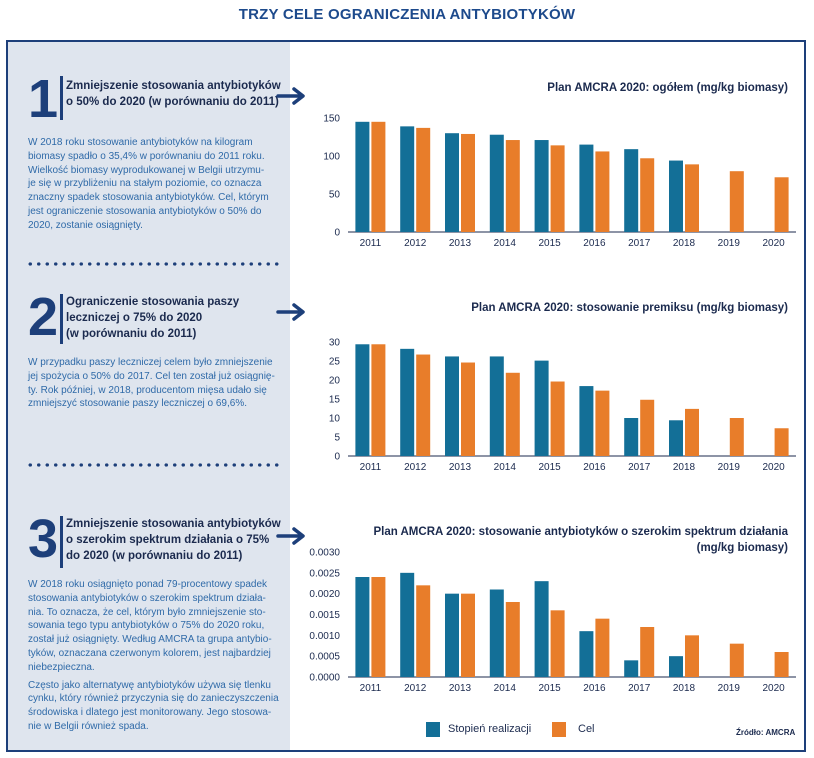 This screenshot has height=758, width=814. What do you see at coordinates (85, 225) in the screenshot?
I see `body-line: 2020, zostanie osiągnięty.` at bounding box center [85, 225].